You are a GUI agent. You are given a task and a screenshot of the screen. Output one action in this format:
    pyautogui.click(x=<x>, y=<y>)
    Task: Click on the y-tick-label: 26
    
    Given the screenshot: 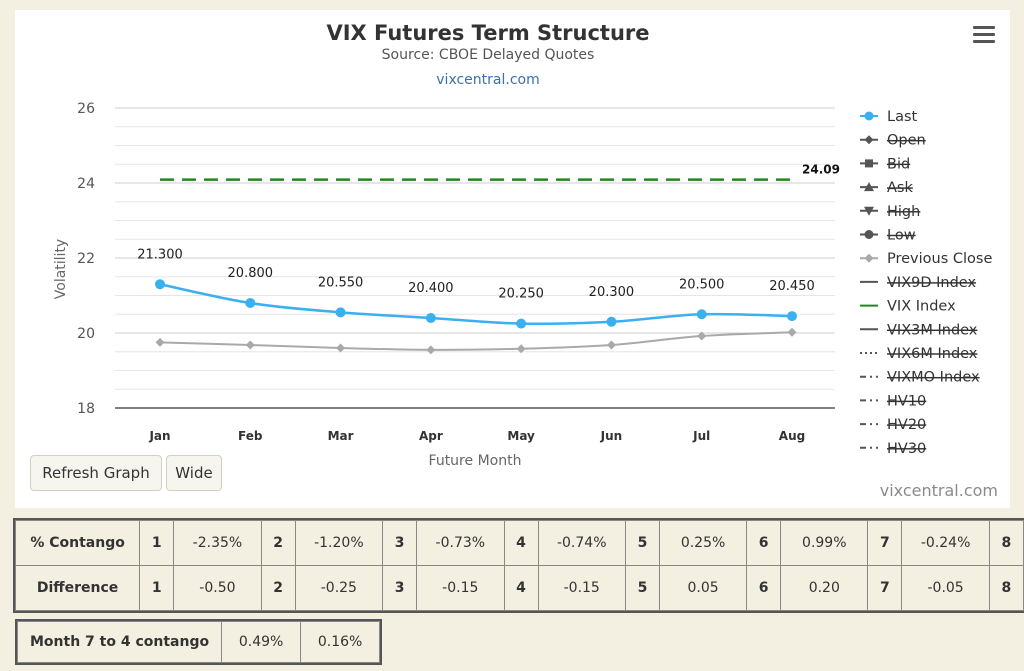 What is the action you would take?
    pyautogui.click(x=86, y=109)
    